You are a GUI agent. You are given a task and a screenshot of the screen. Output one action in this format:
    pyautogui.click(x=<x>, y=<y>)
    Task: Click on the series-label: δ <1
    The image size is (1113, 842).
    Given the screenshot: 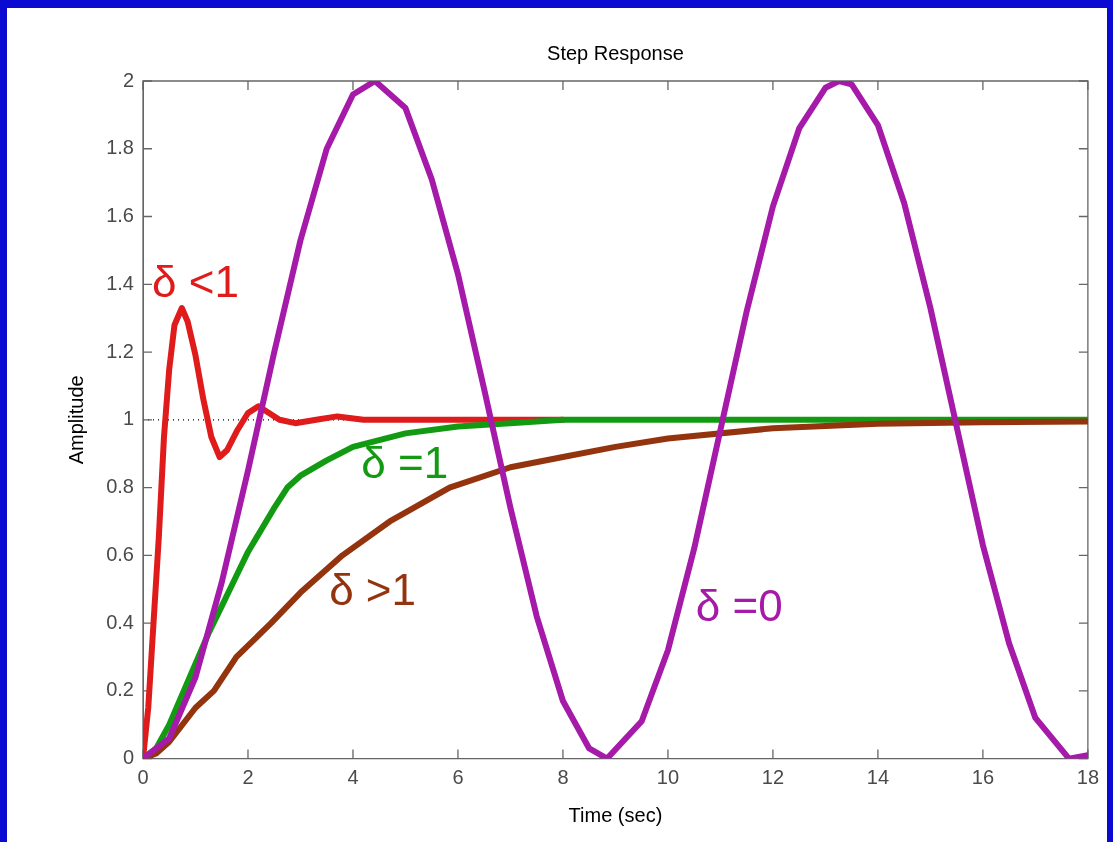 What is the action you would take?
    pyautogui.click(x=195, y=282)
    